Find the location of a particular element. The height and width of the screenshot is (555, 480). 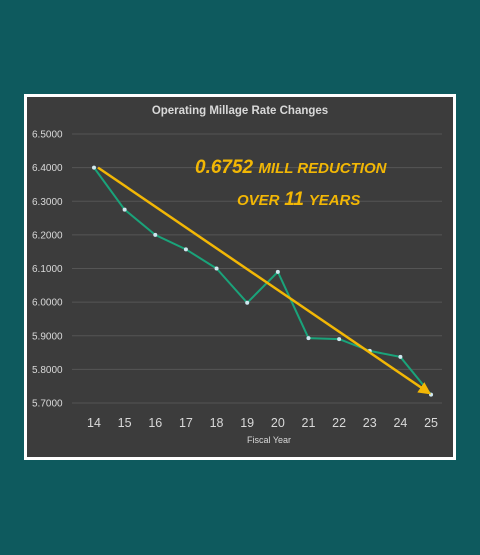

x-tick-label: 17 is located at coordinates (186, 423).